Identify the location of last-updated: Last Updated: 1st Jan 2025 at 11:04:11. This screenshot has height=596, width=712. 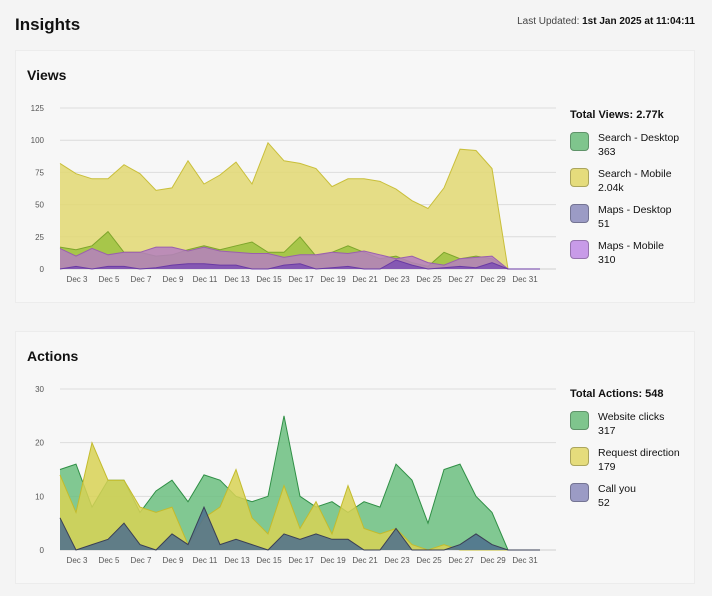
(606, 21).